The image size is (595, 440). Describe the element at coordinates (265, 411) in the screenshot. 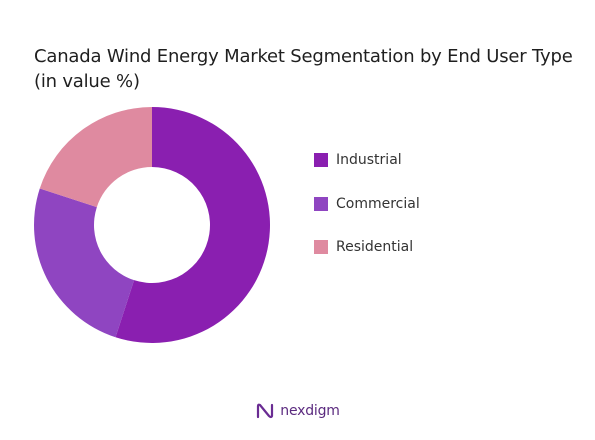

I see `nexdigm-logo-icon` at that location.